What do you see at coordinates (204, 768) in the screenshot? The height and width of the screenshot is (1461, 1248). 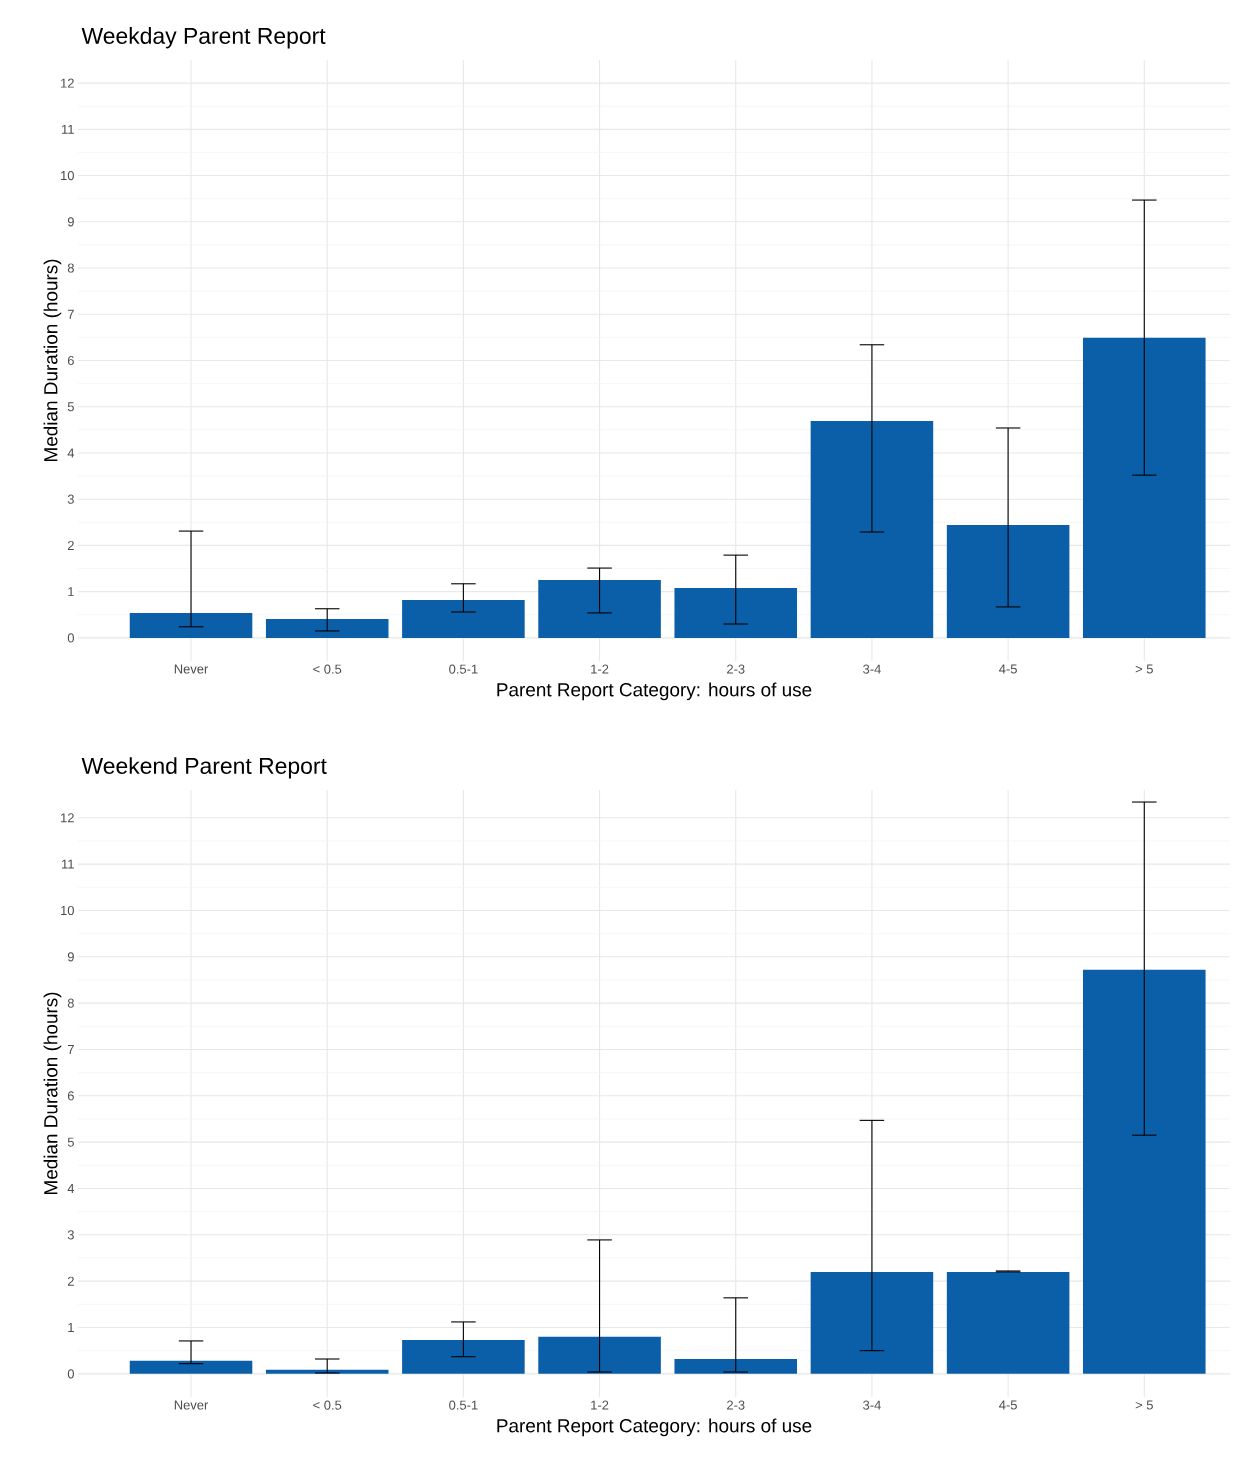 I see `chart-title: Weekend Parent Report` at bounding box center [204, 768].